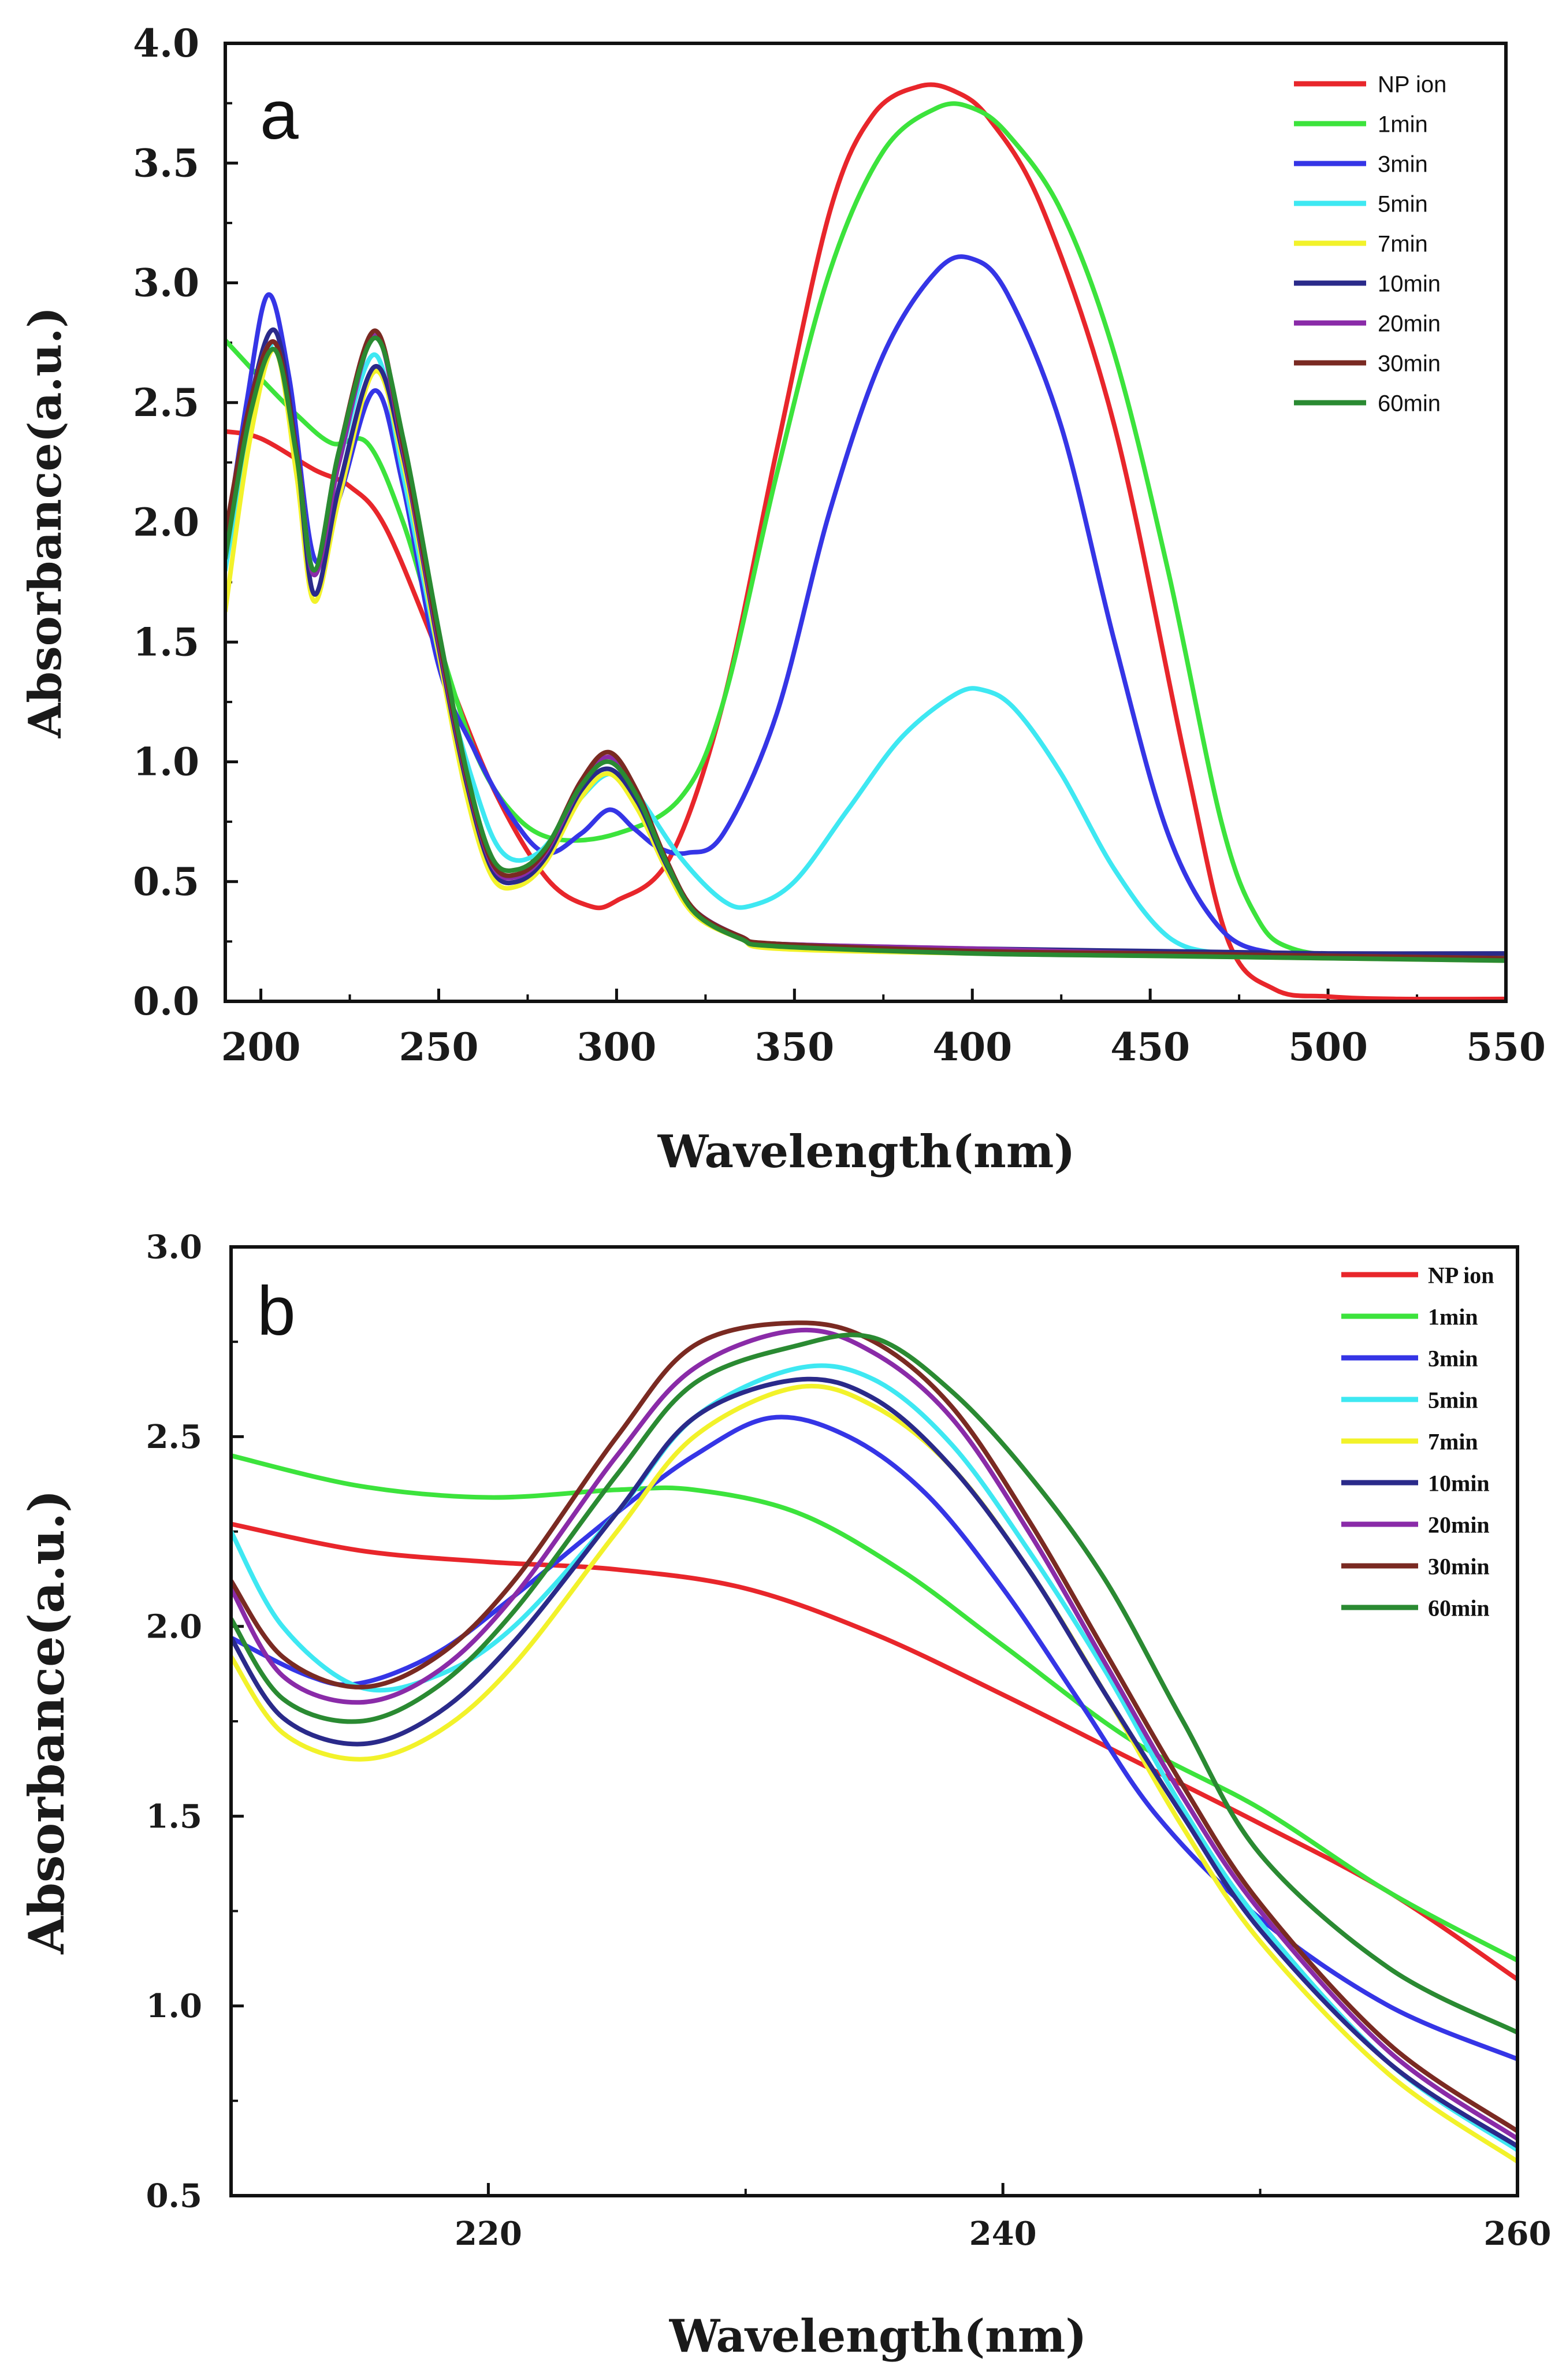 The image size is (1566, 2380). Describe the element at coordinates (878, 2336) in the screenshot. I see `x-axis-title-b: Wavelength(nm)` at that location.